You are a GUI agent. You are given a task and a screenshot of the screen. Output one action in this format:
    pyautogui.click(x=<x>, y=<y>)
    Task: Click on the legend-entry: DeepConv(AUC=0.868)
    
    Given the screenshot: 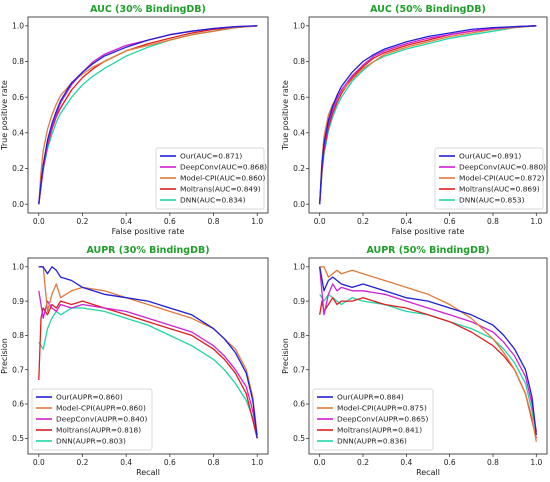 What is the action you would take?
    pyautogui.click(x=223, y=167)
    